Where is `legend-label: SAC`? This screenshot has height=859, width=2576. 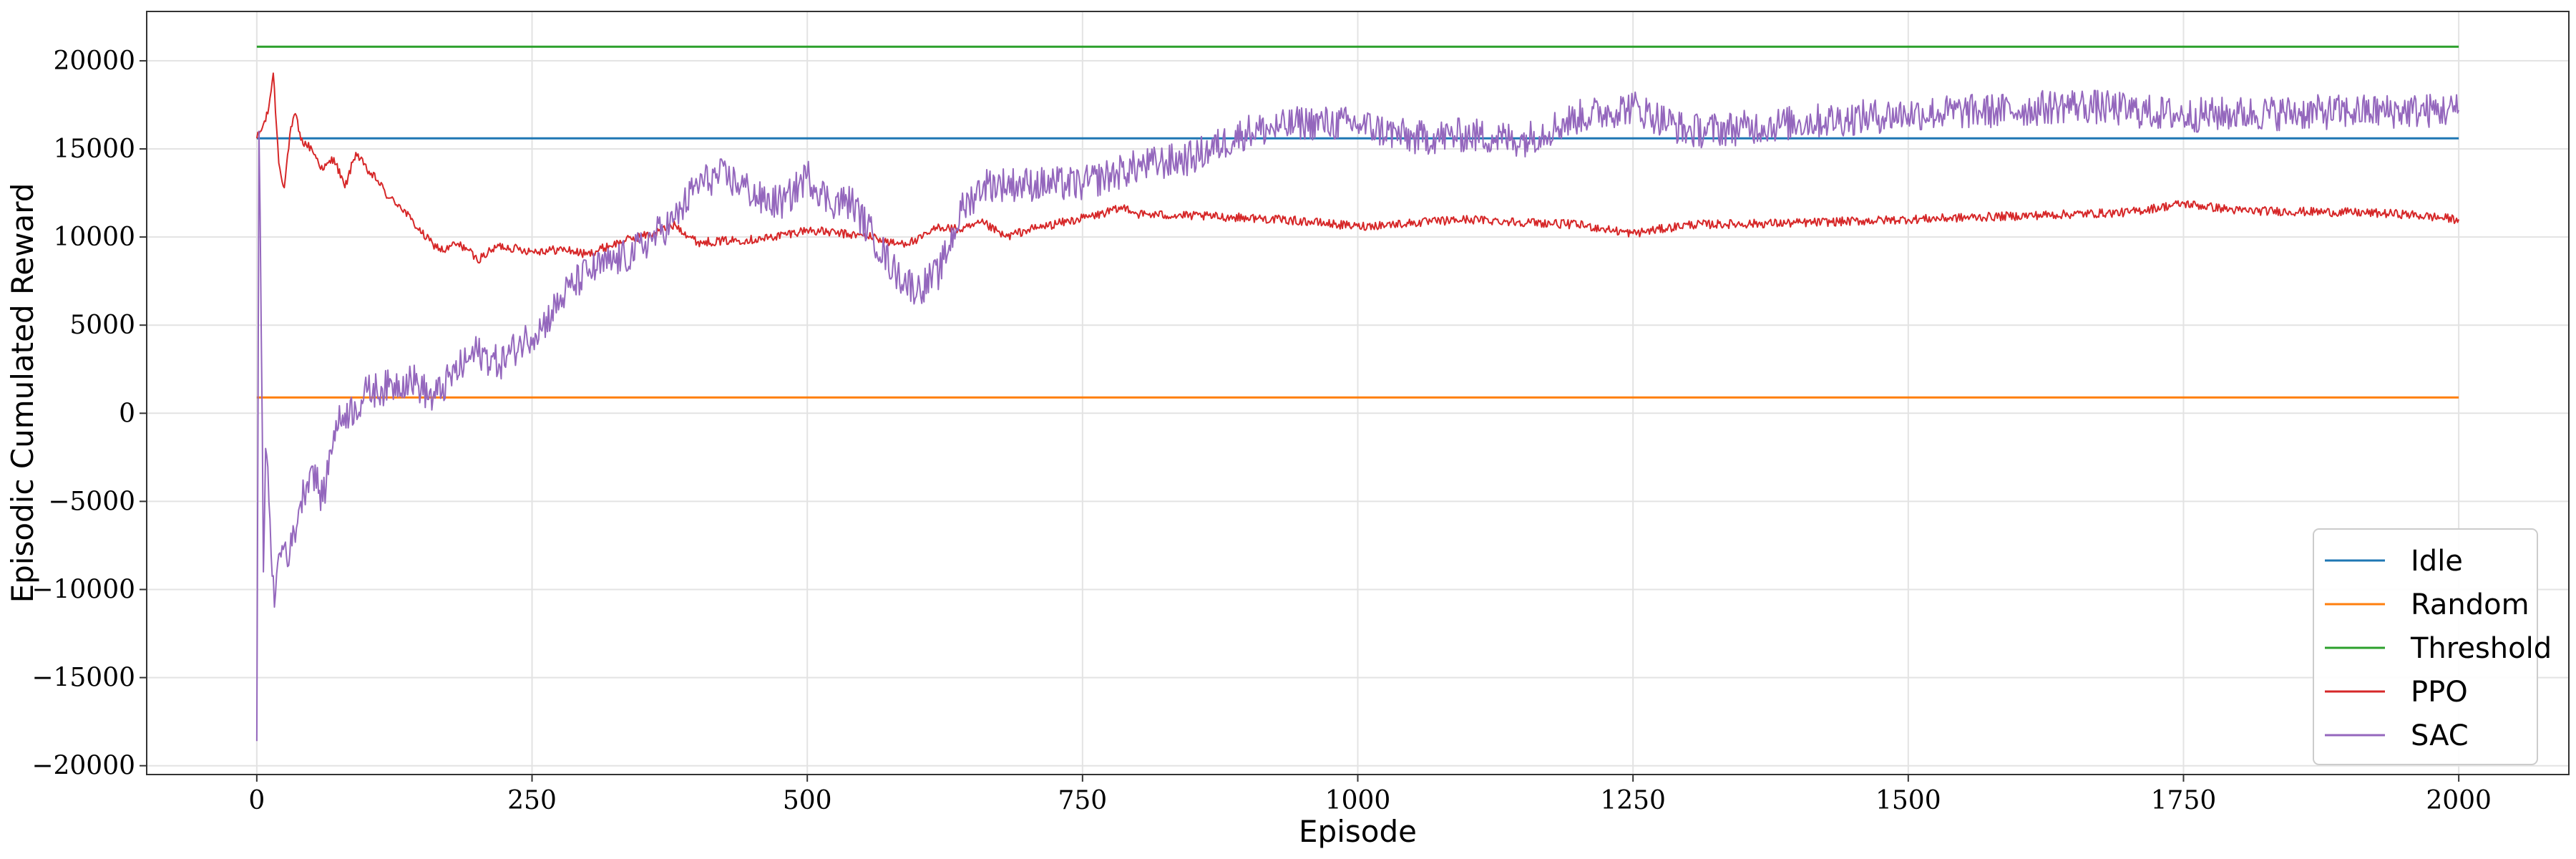
legend-label: SAC is located at coordinates (2440, 735).